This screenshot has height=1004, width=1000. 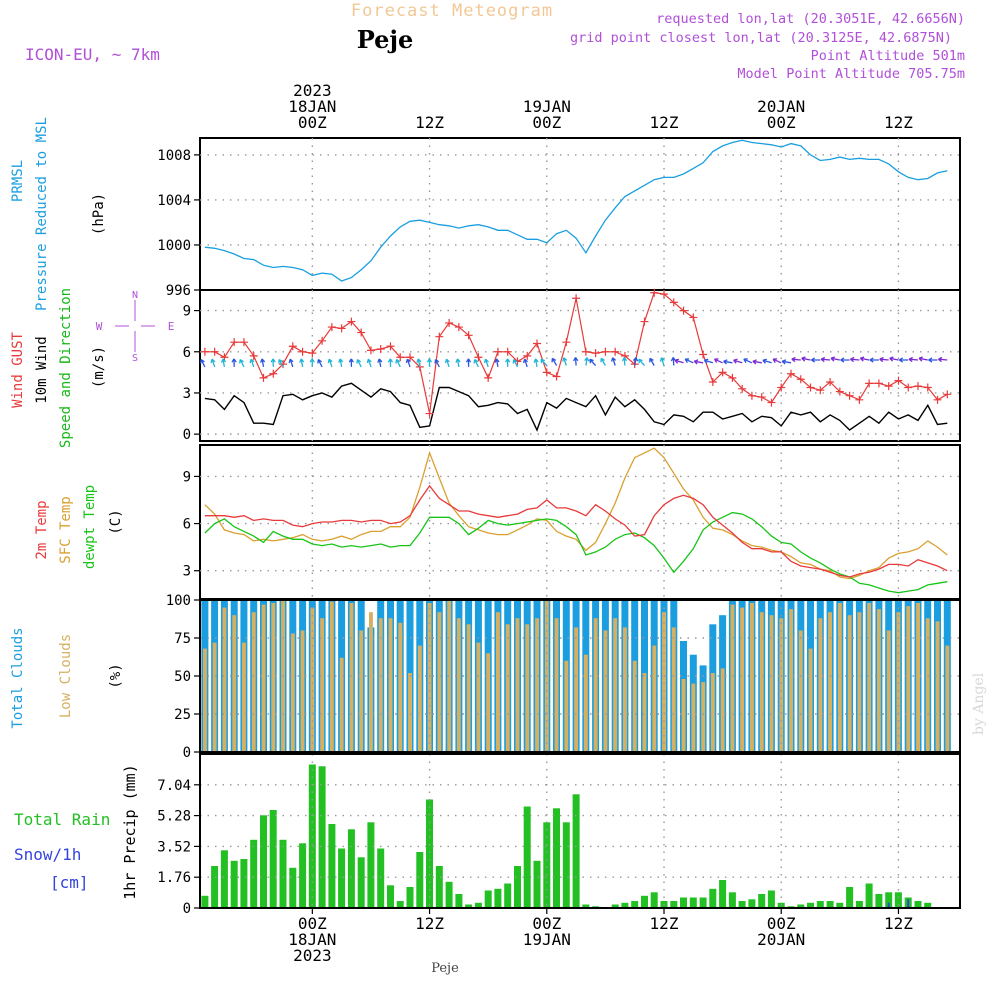 I want to click on bottom-time-label: 19JAN, so click(x=547, y=939).